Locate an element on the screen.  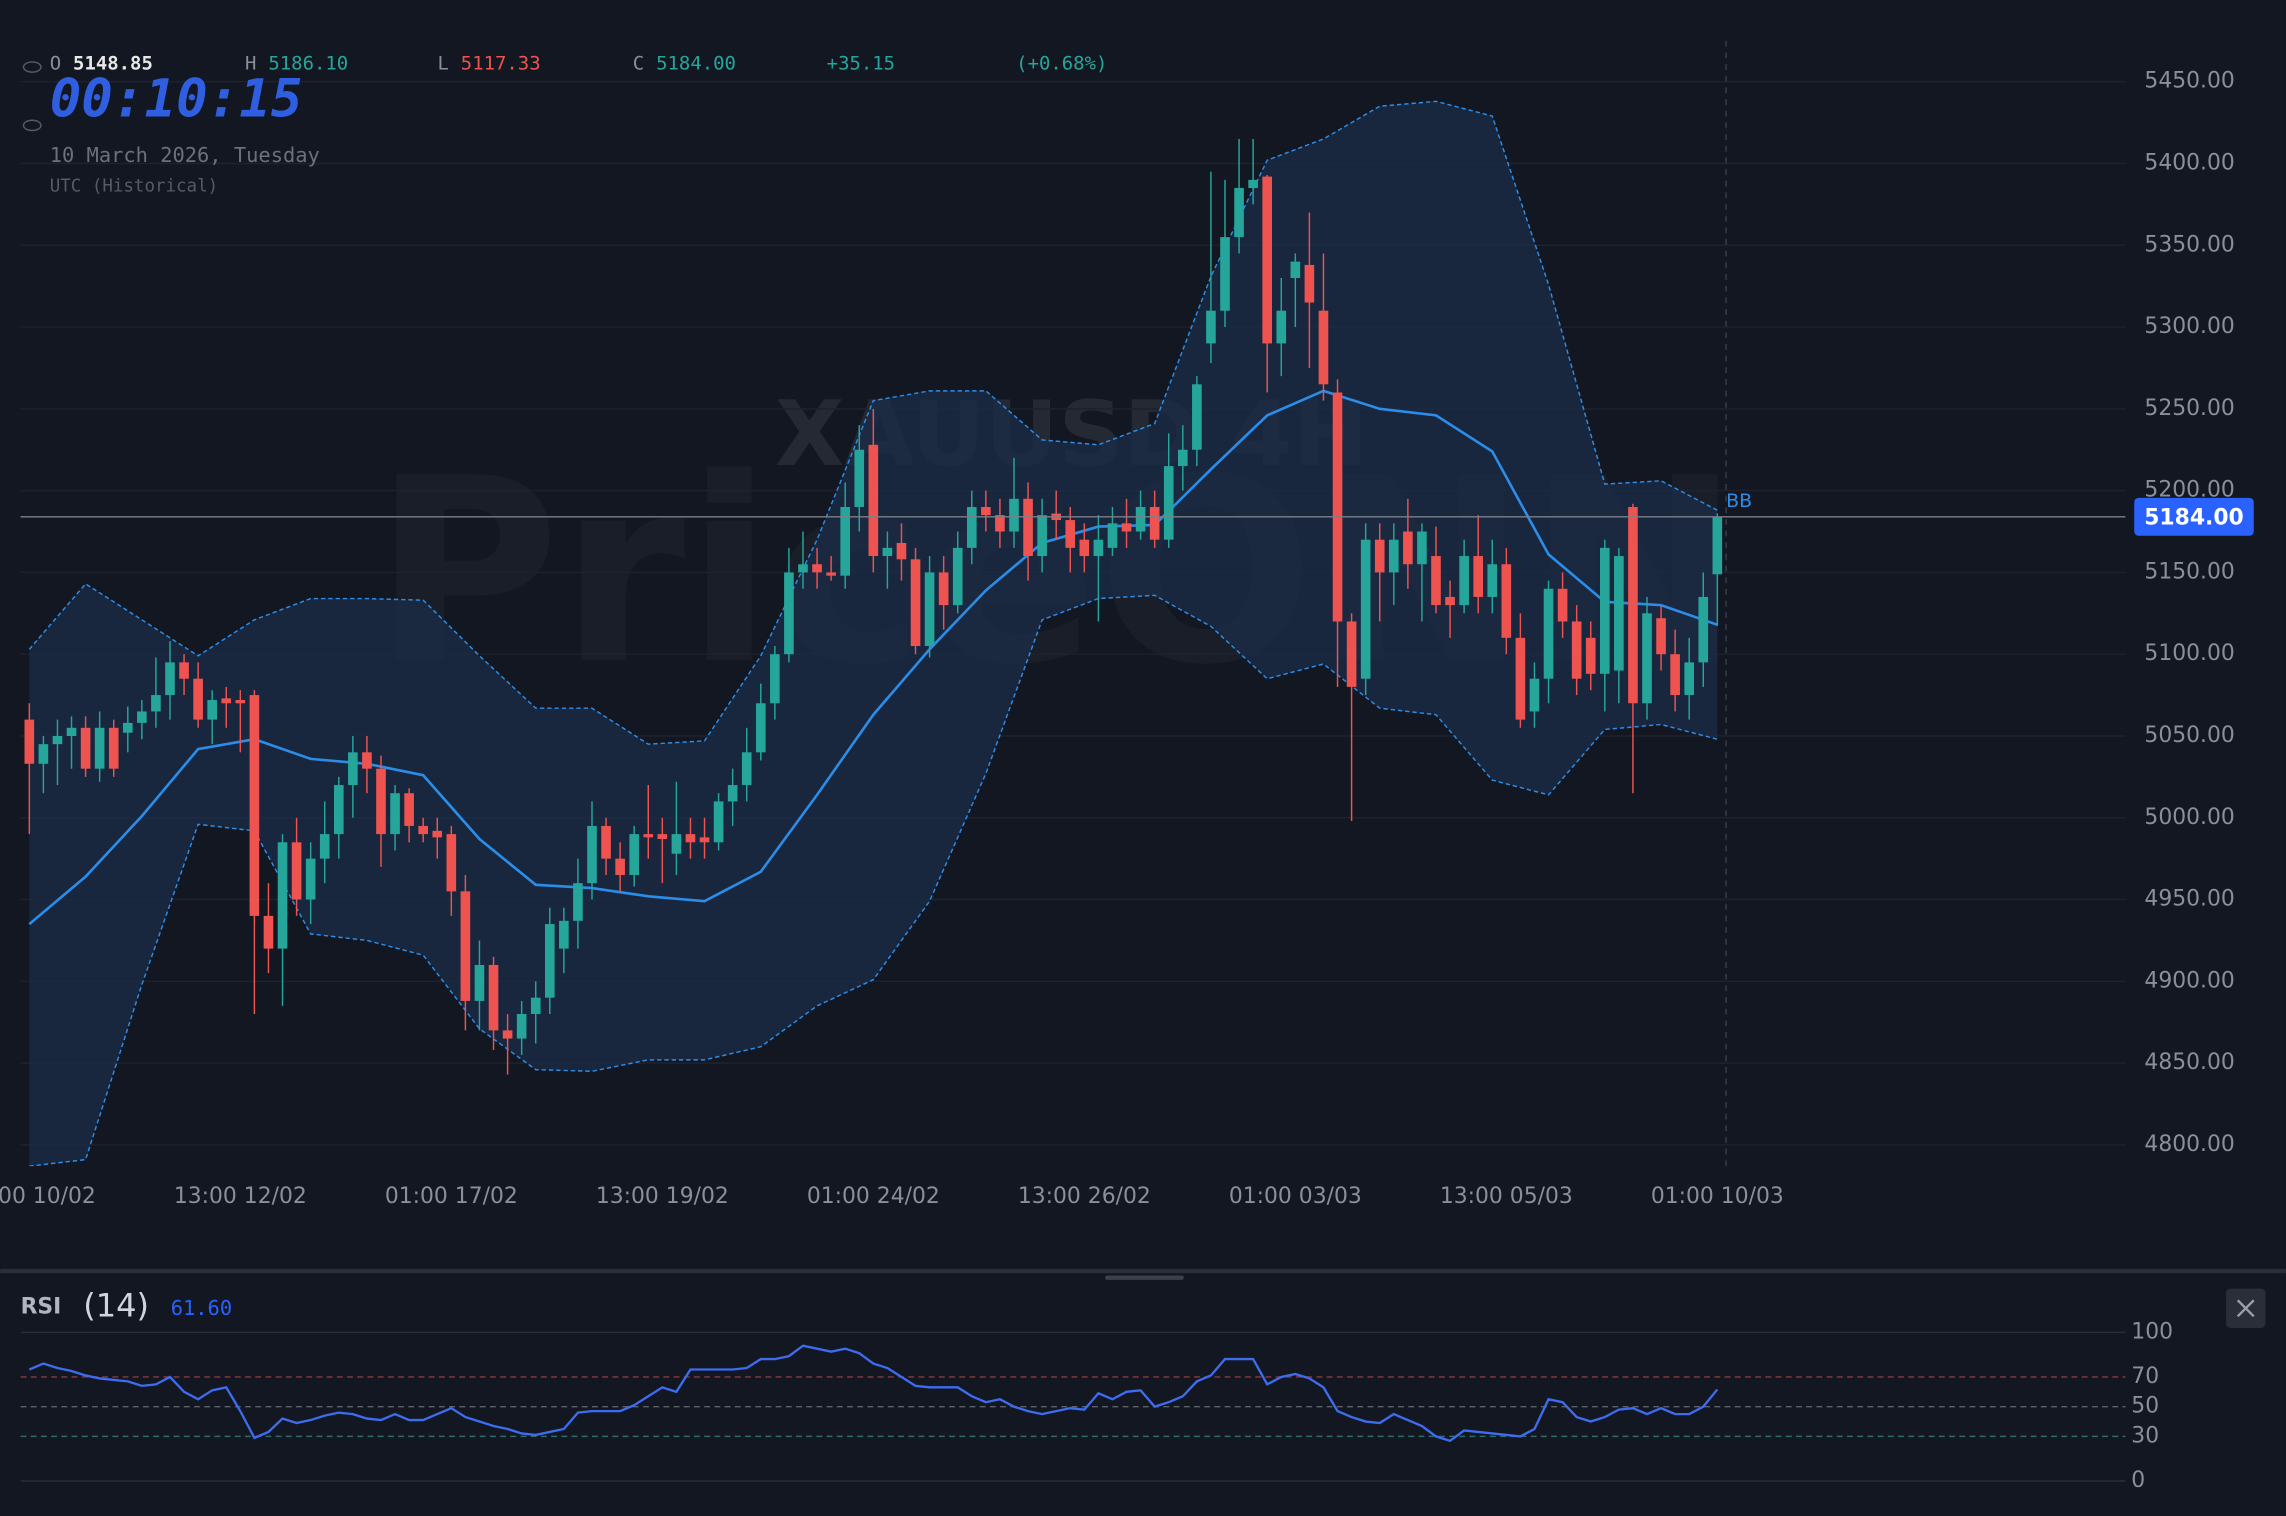
y-tick-label: 4950.00 is located at coordinates (2189, 899).